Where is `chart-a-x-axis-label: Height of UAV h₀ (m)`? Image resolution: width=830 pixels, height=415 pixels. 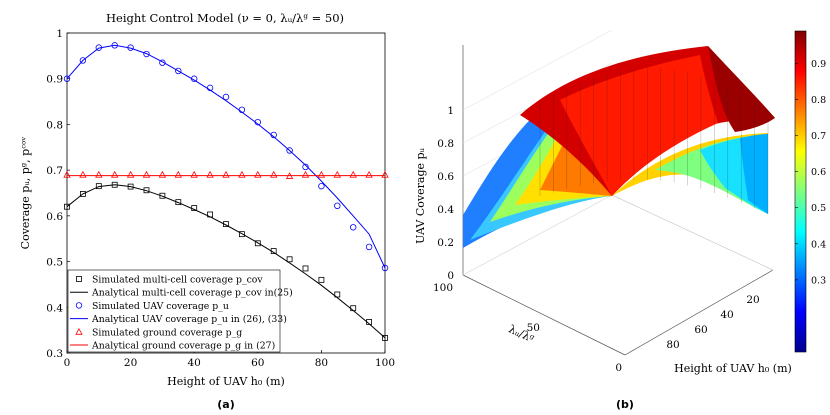 chart-a-x-axis-label: Height of UAV h₀ (m) is located at coordinates (226, 381).